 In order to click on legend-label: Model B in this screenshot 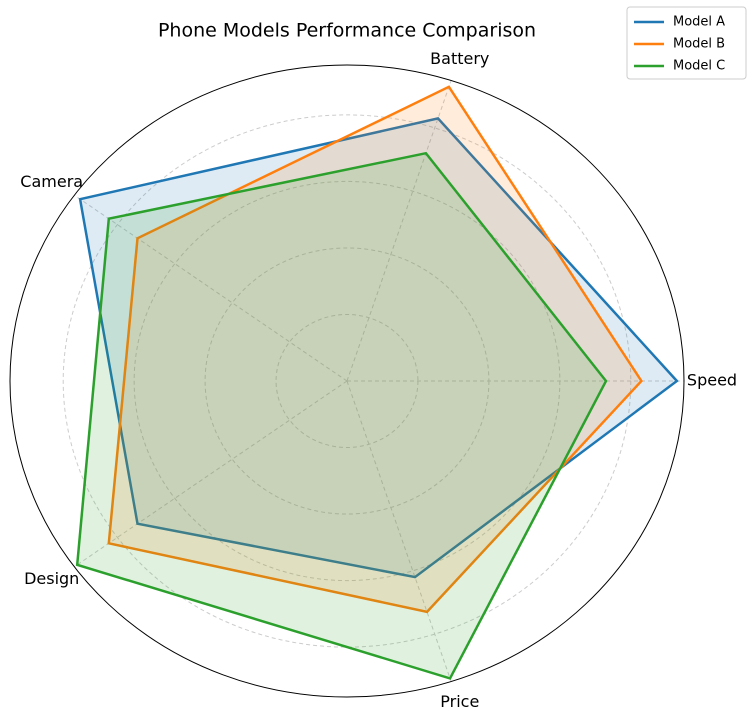, I will do `click(699, 44)`.